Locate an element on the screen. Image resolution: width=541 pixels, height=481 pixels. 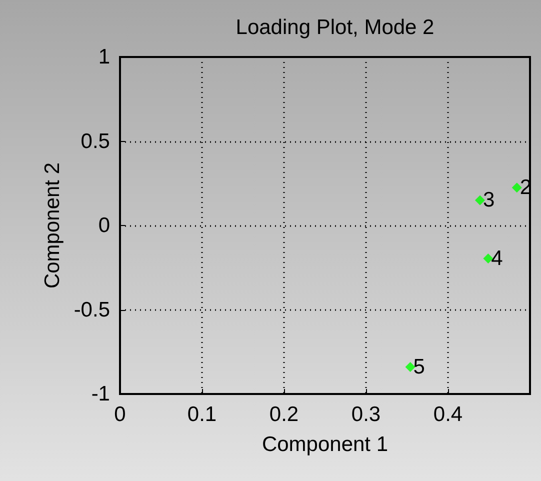
x-tick-label: 0.1 is located at coordinates (202, 414).